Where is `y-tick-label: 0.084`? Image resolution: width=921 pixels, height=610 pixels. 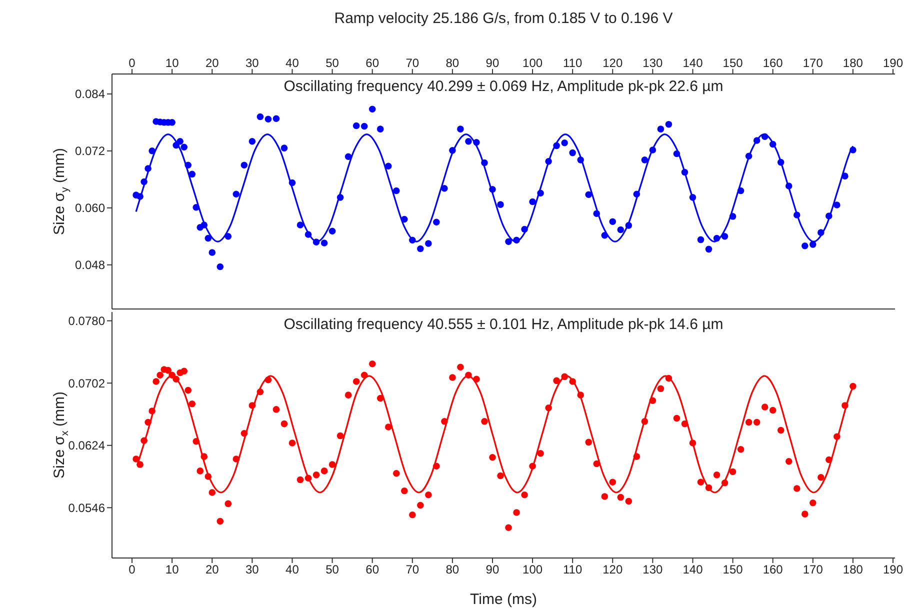 y-tick-label: 0.084 is located at coordinates (90, 94).